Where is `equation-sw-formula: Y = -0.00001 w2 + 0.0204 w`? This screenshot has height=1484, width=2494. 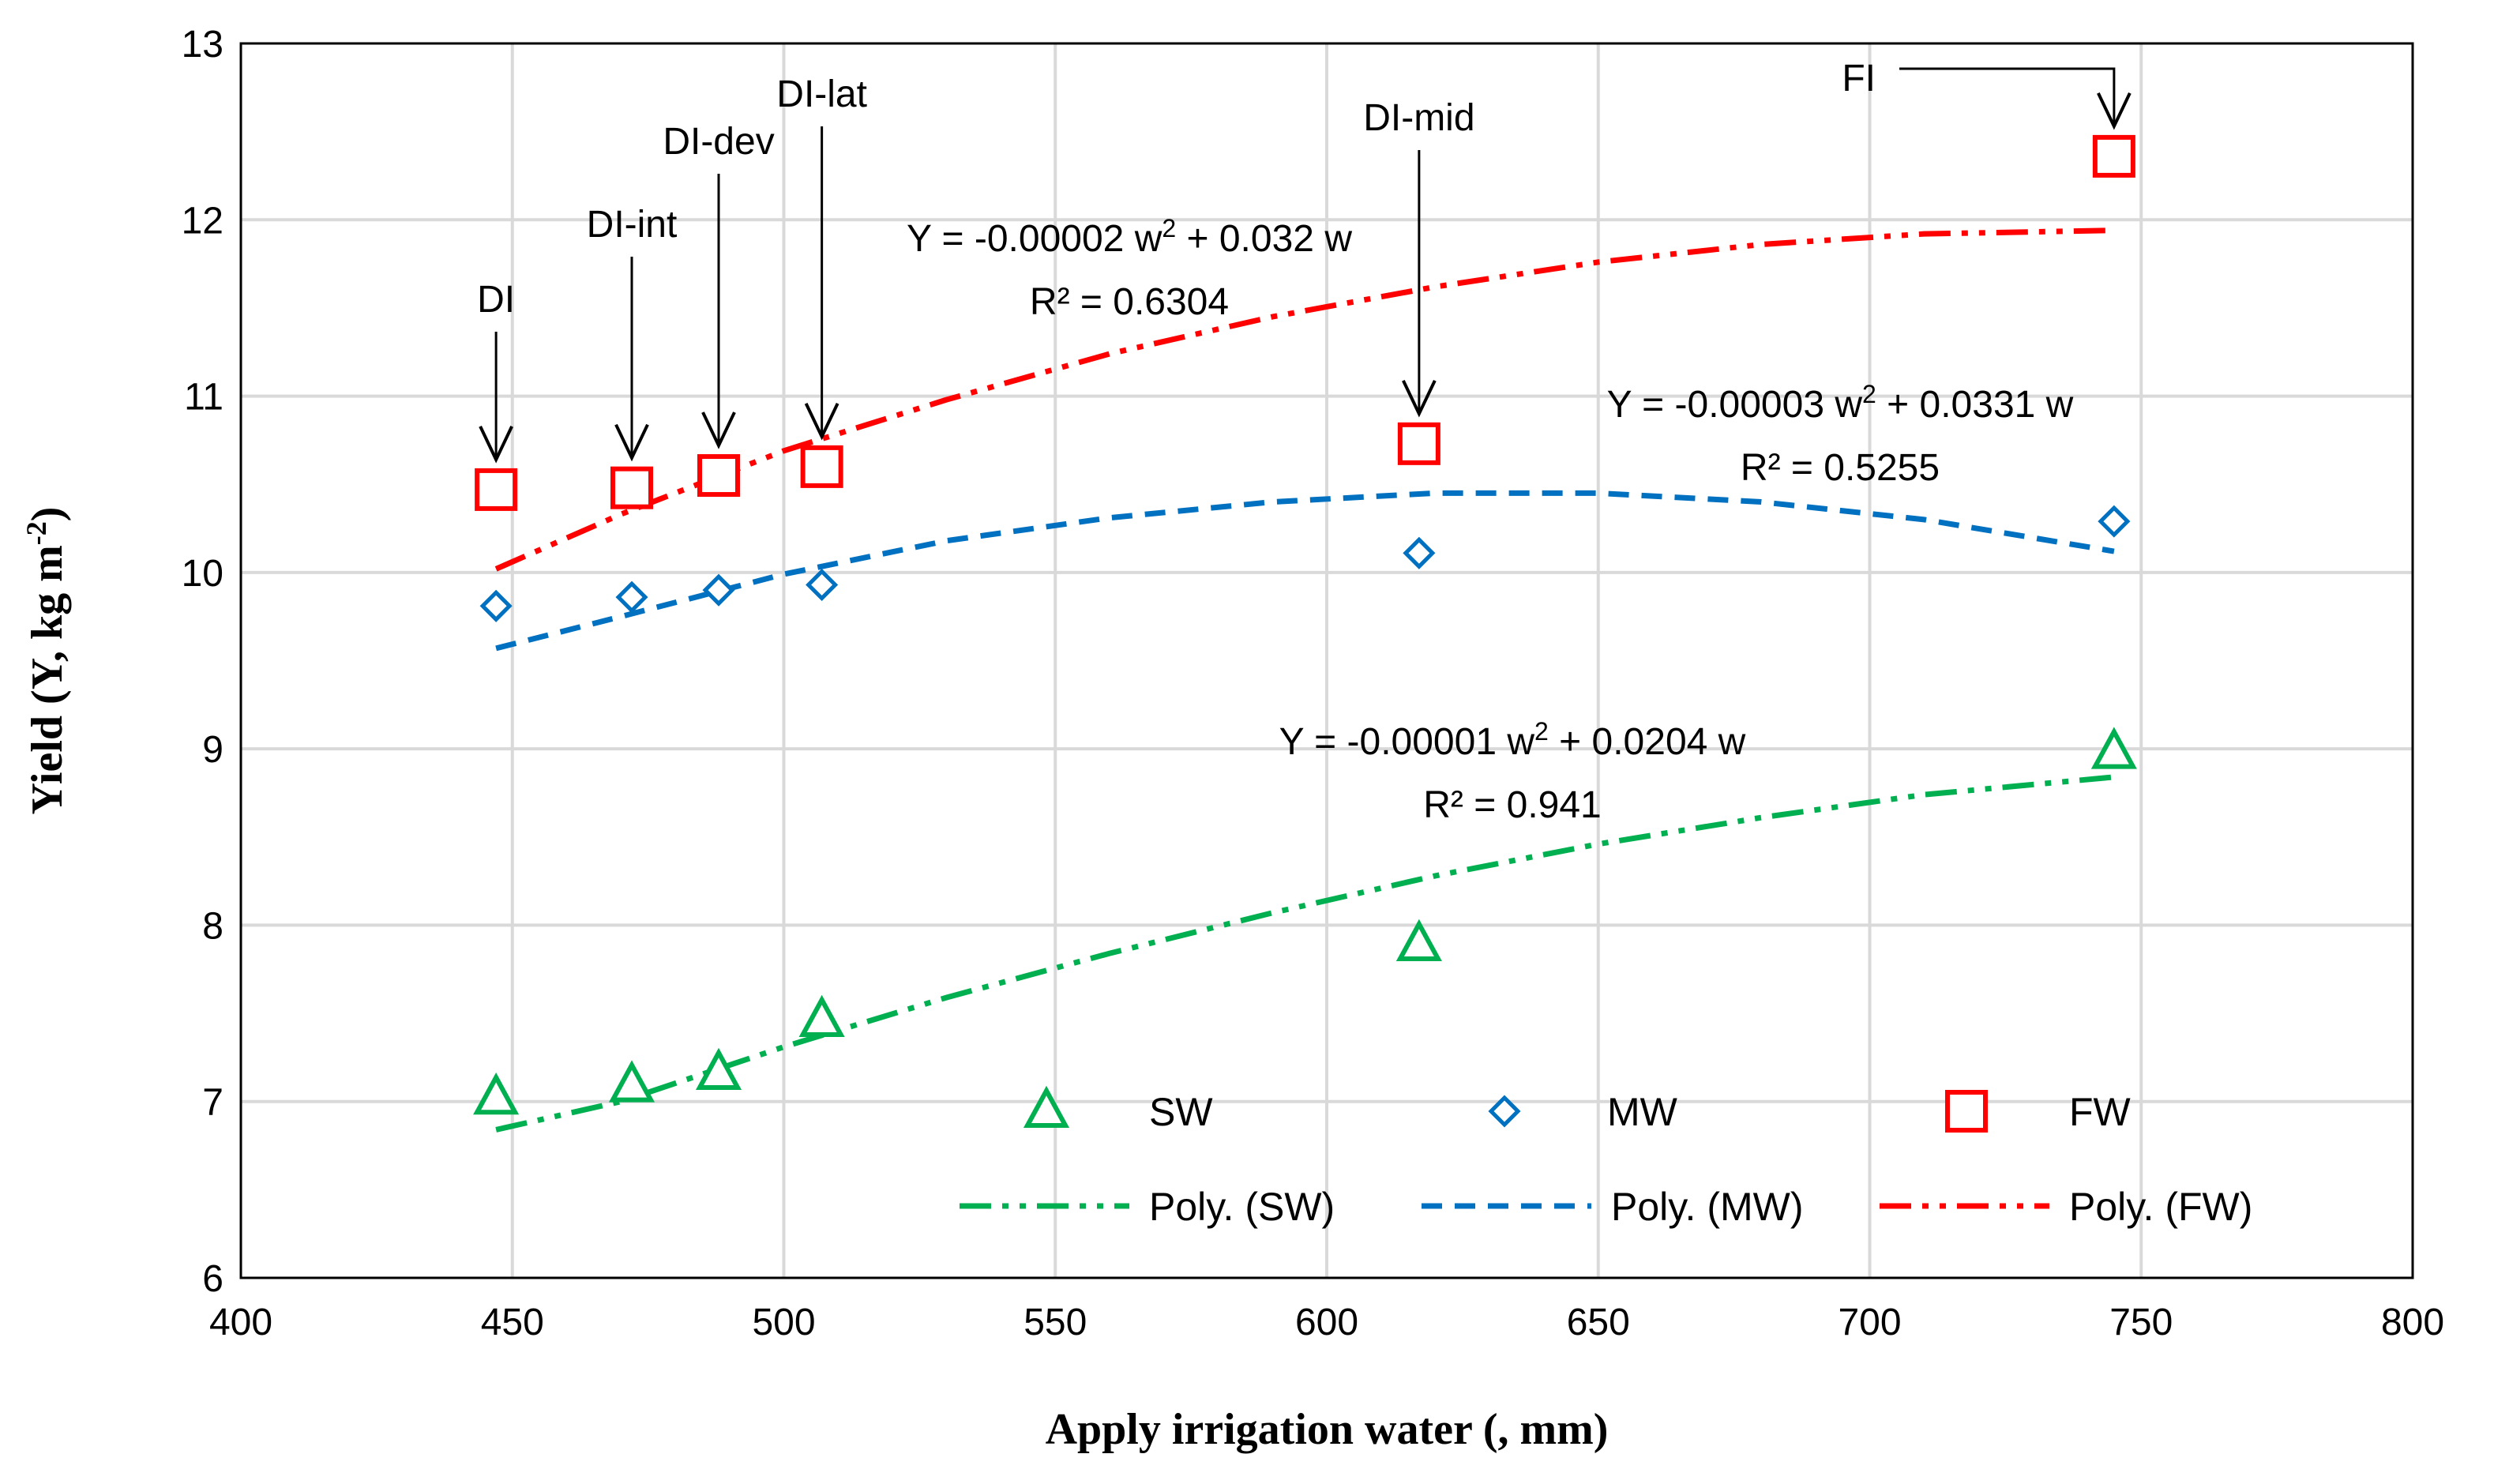
equation-sw-formula: Y = -0.00001 w2 + 0.0204 w is located at coordinates (1512, 740).